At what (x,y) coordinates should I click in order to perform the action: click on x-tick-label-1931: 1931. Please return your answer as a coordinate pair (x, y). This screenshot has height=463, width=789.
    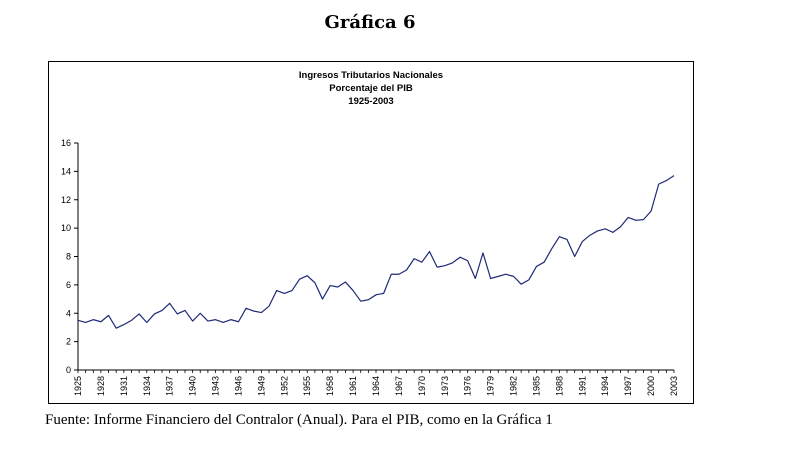
    Looking at the image, I should click on (124, 386).